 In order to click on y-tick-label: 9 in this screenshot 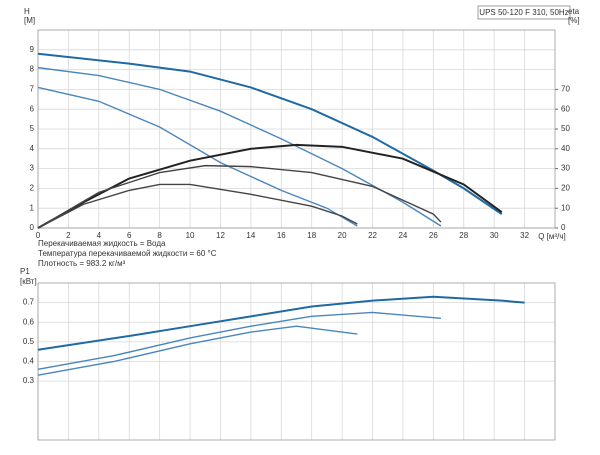, I will do `click(32, 49)`.